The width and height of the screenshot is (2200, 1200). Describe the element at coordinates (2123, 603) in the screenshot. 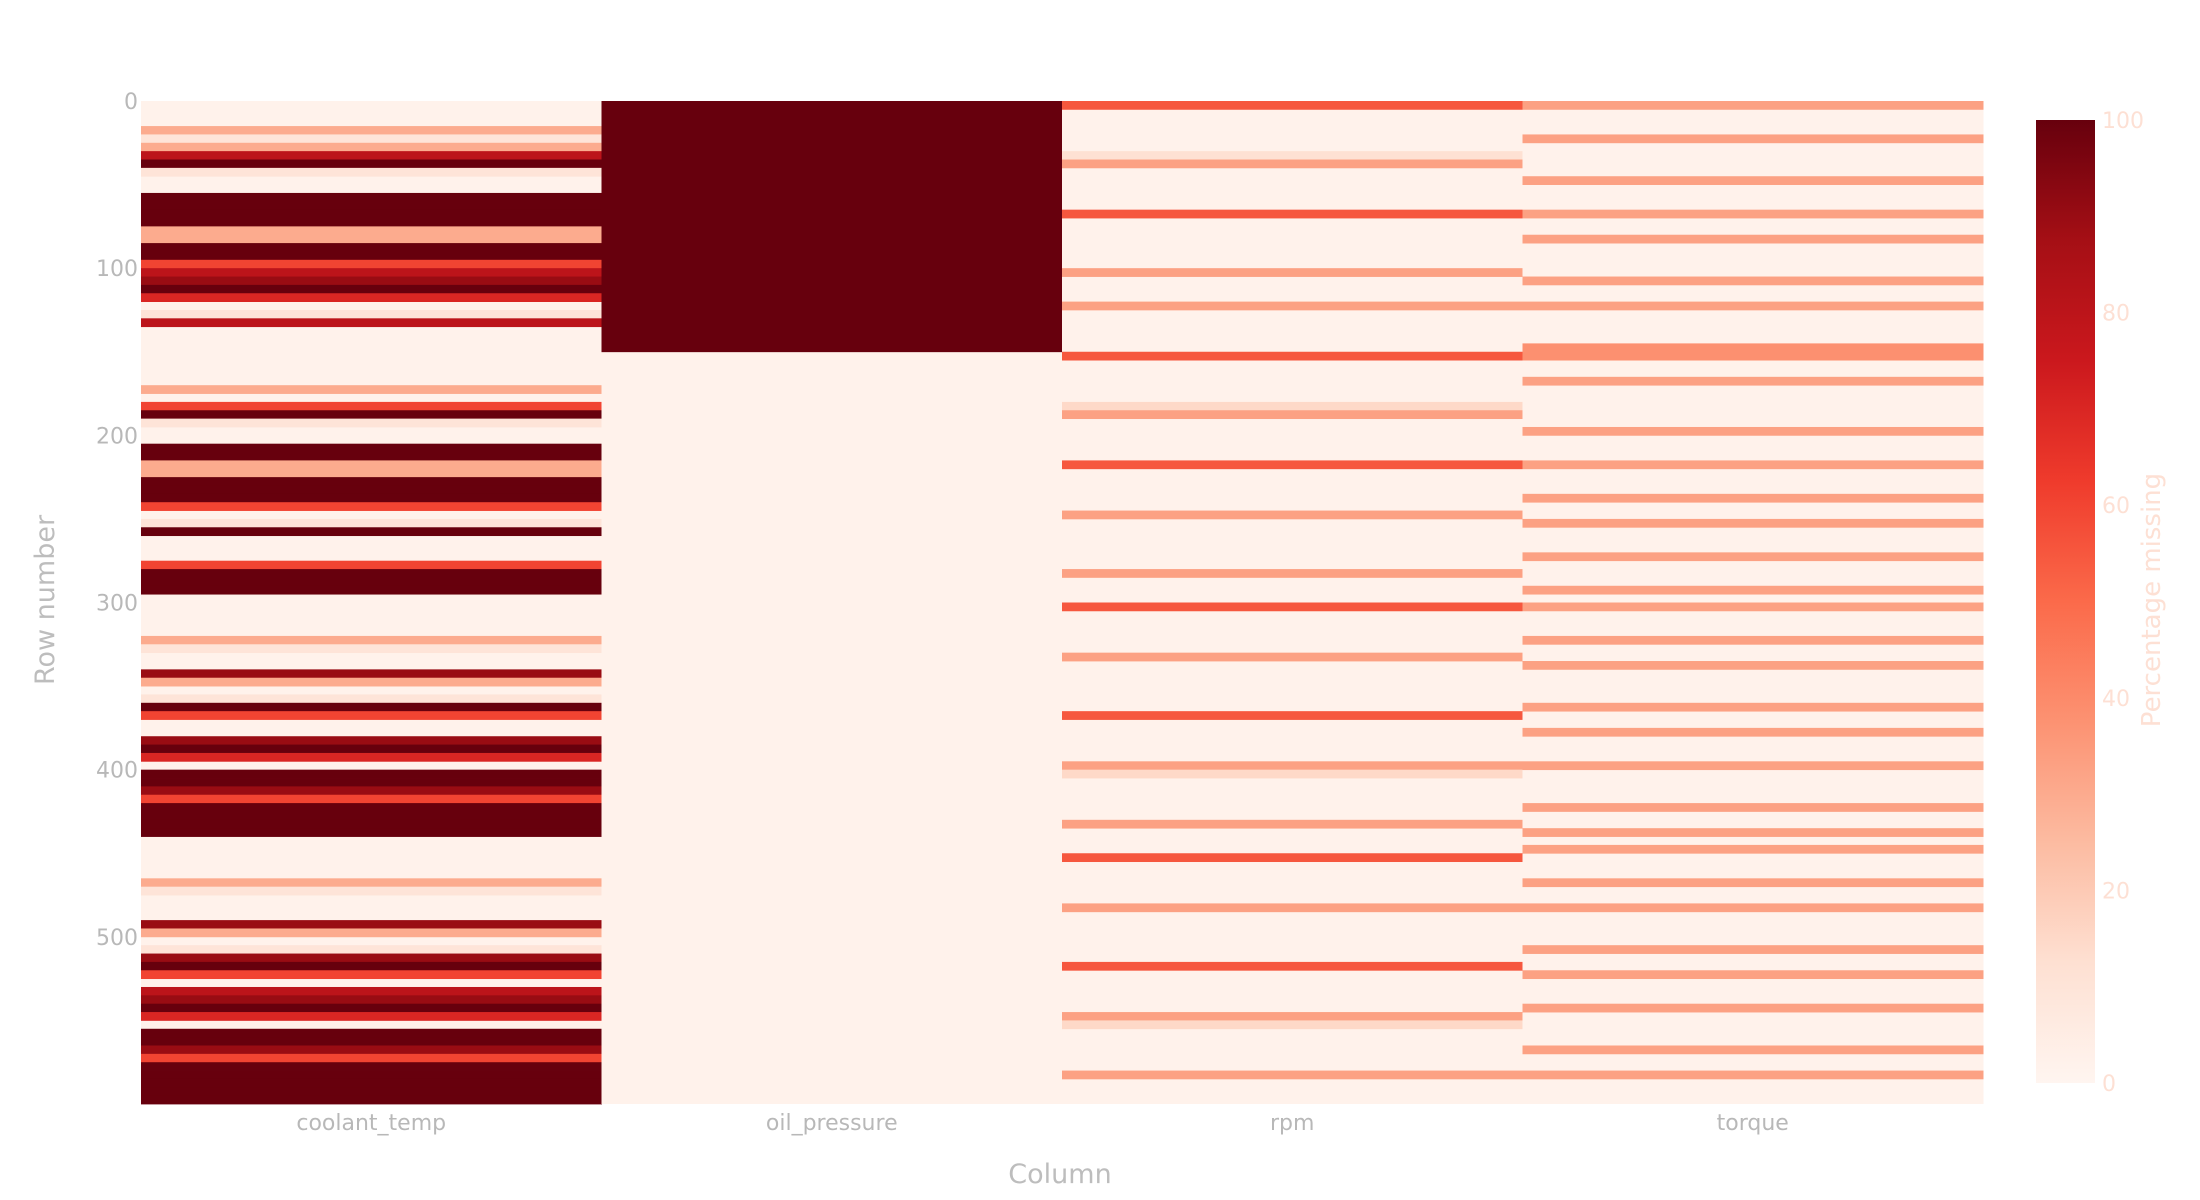

I see `colorbar-ticks: 0 20 40 60 80 100` at that location.